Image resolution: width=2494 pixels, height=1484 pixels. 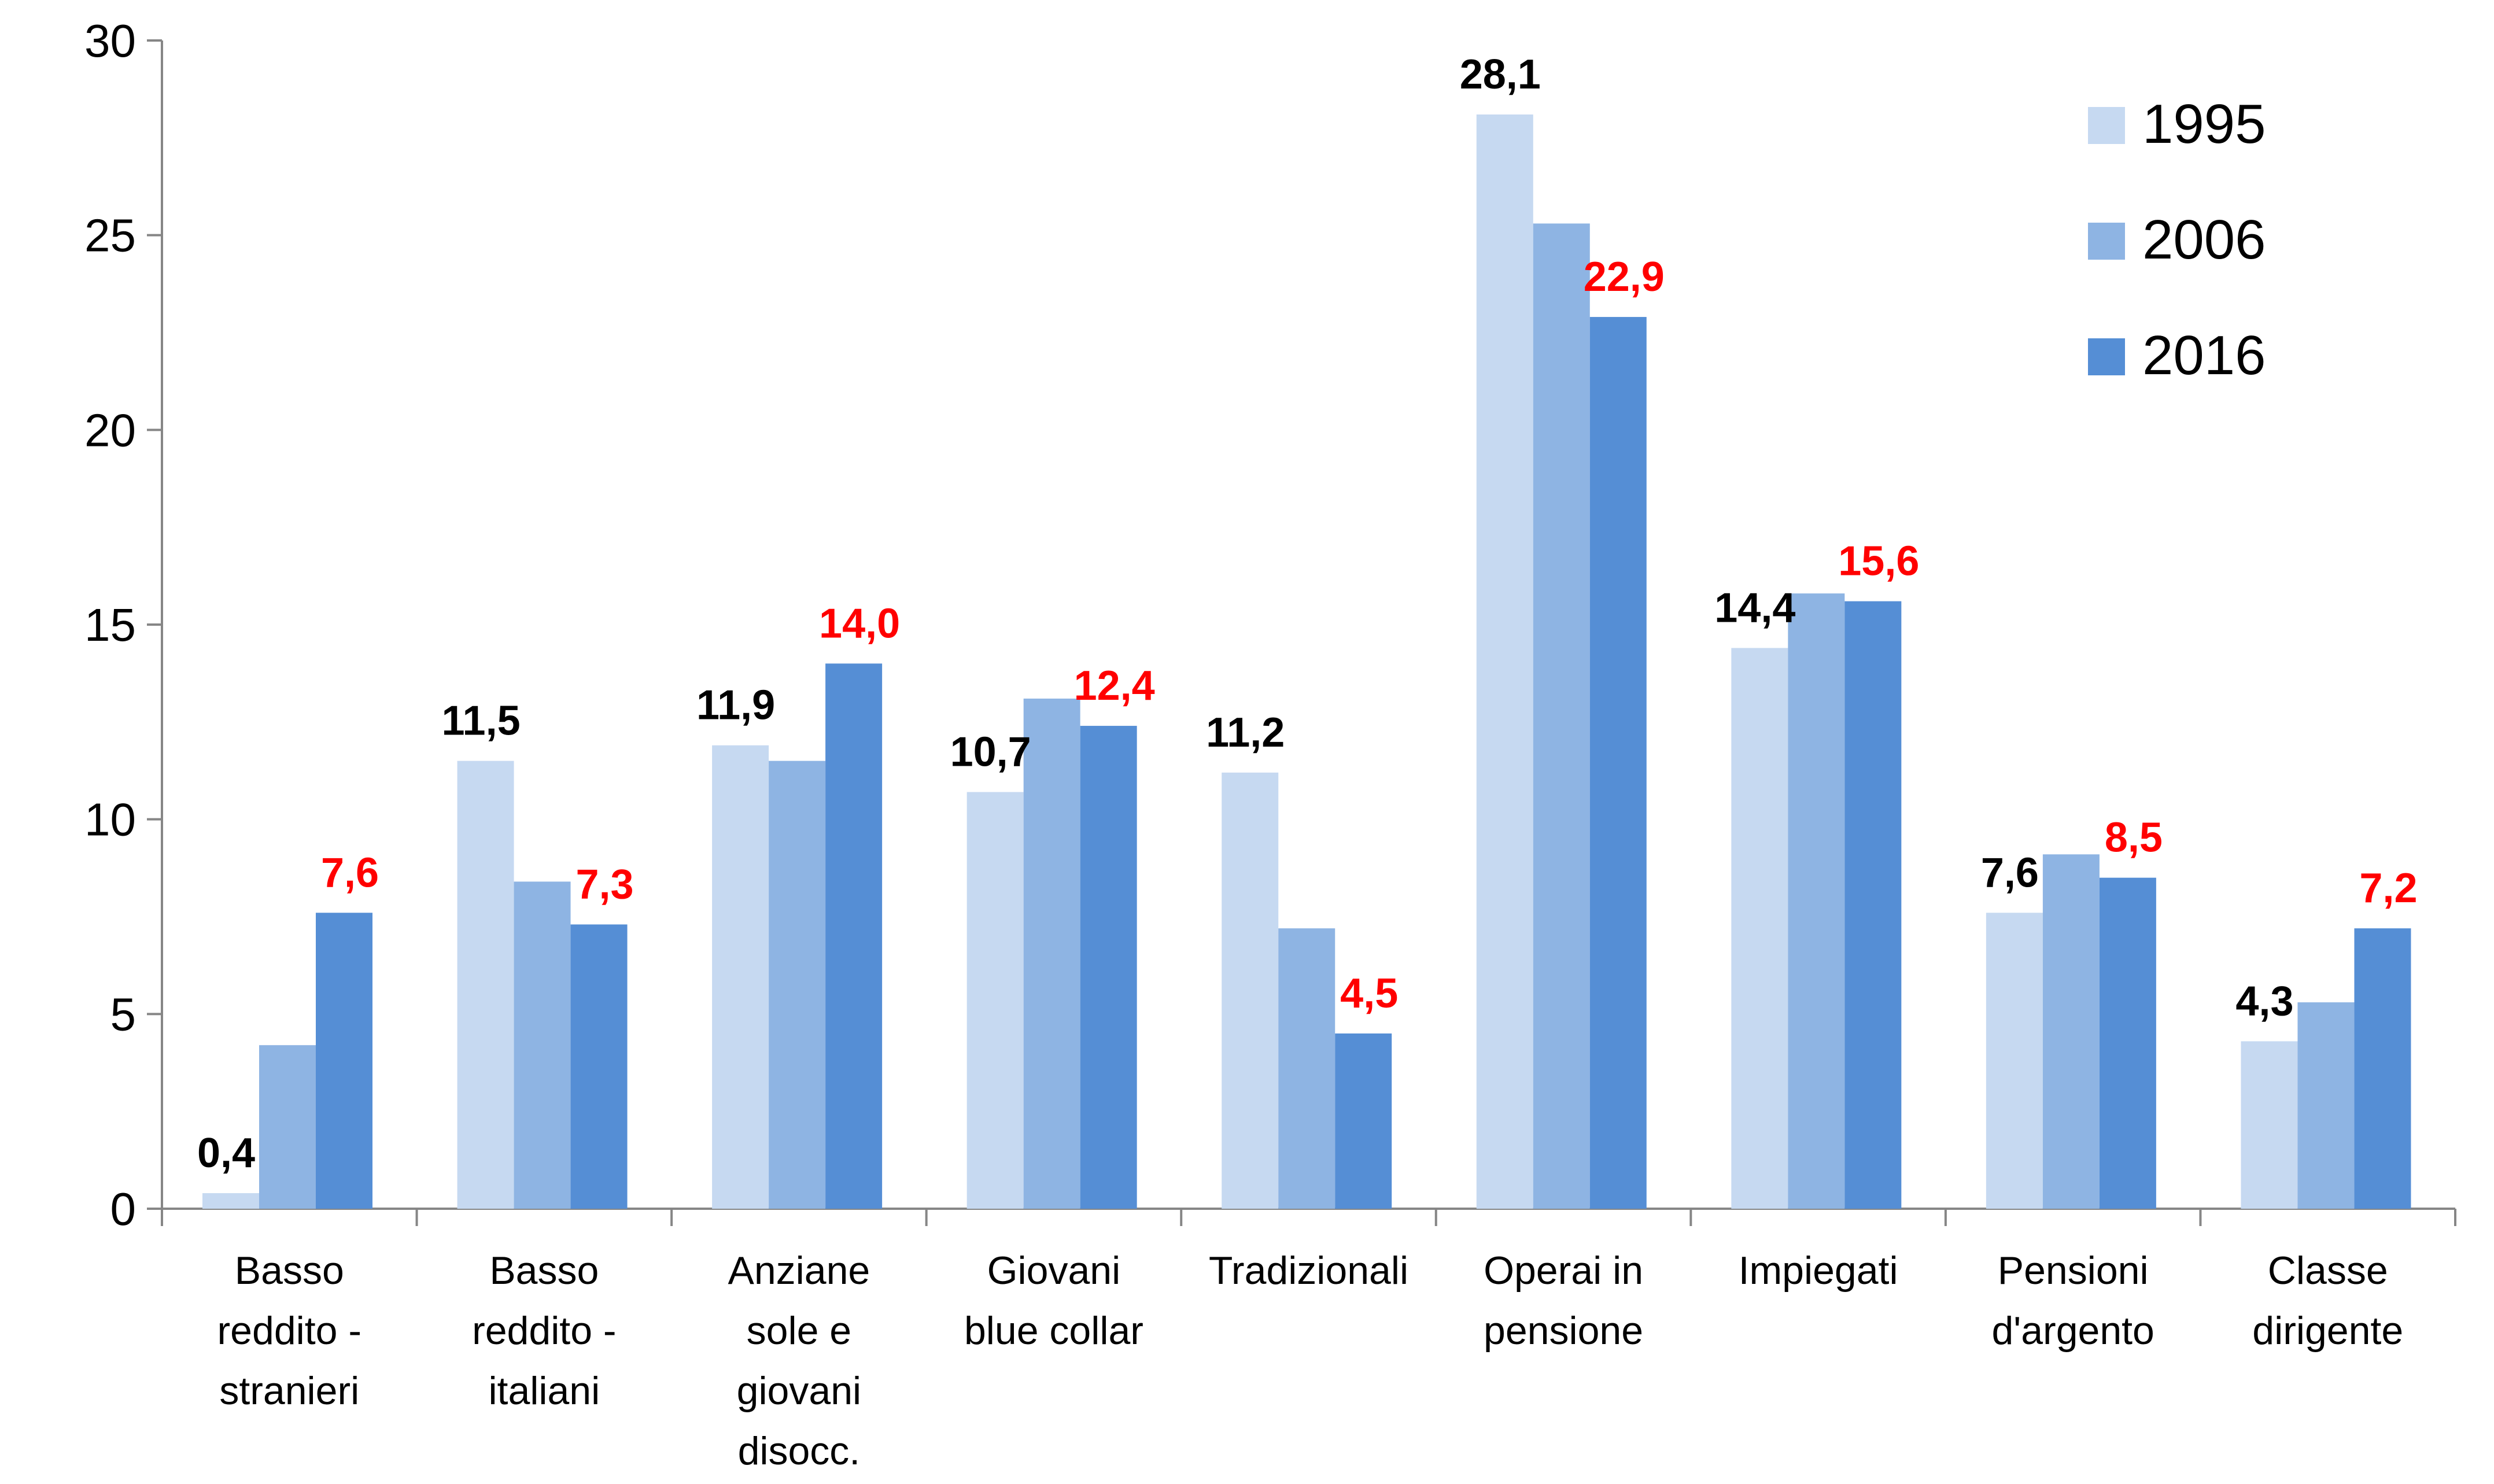 I want to click on category-label-line: giovani, so click(x=799, y=1391).